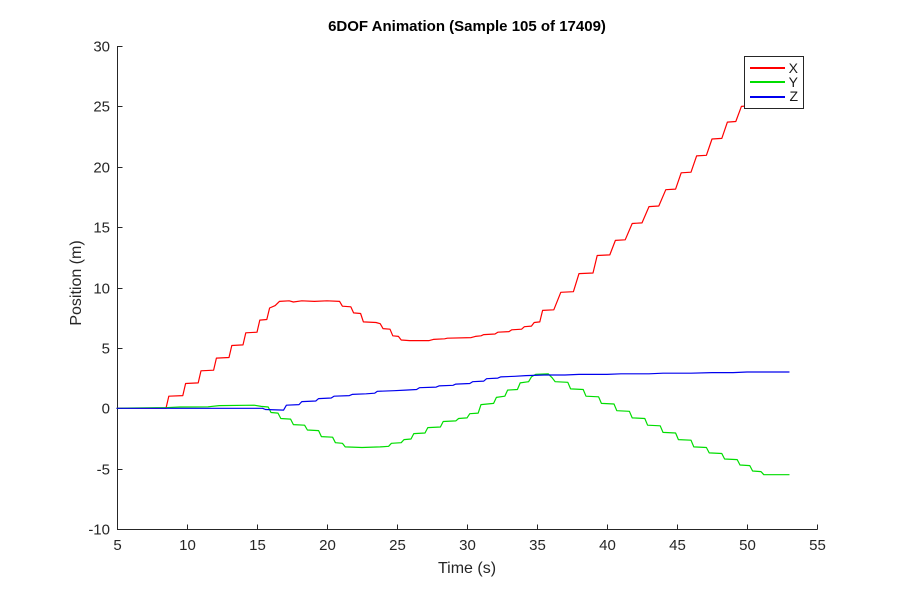  I want to click on x-tick-label: 45, so click(677, 545).